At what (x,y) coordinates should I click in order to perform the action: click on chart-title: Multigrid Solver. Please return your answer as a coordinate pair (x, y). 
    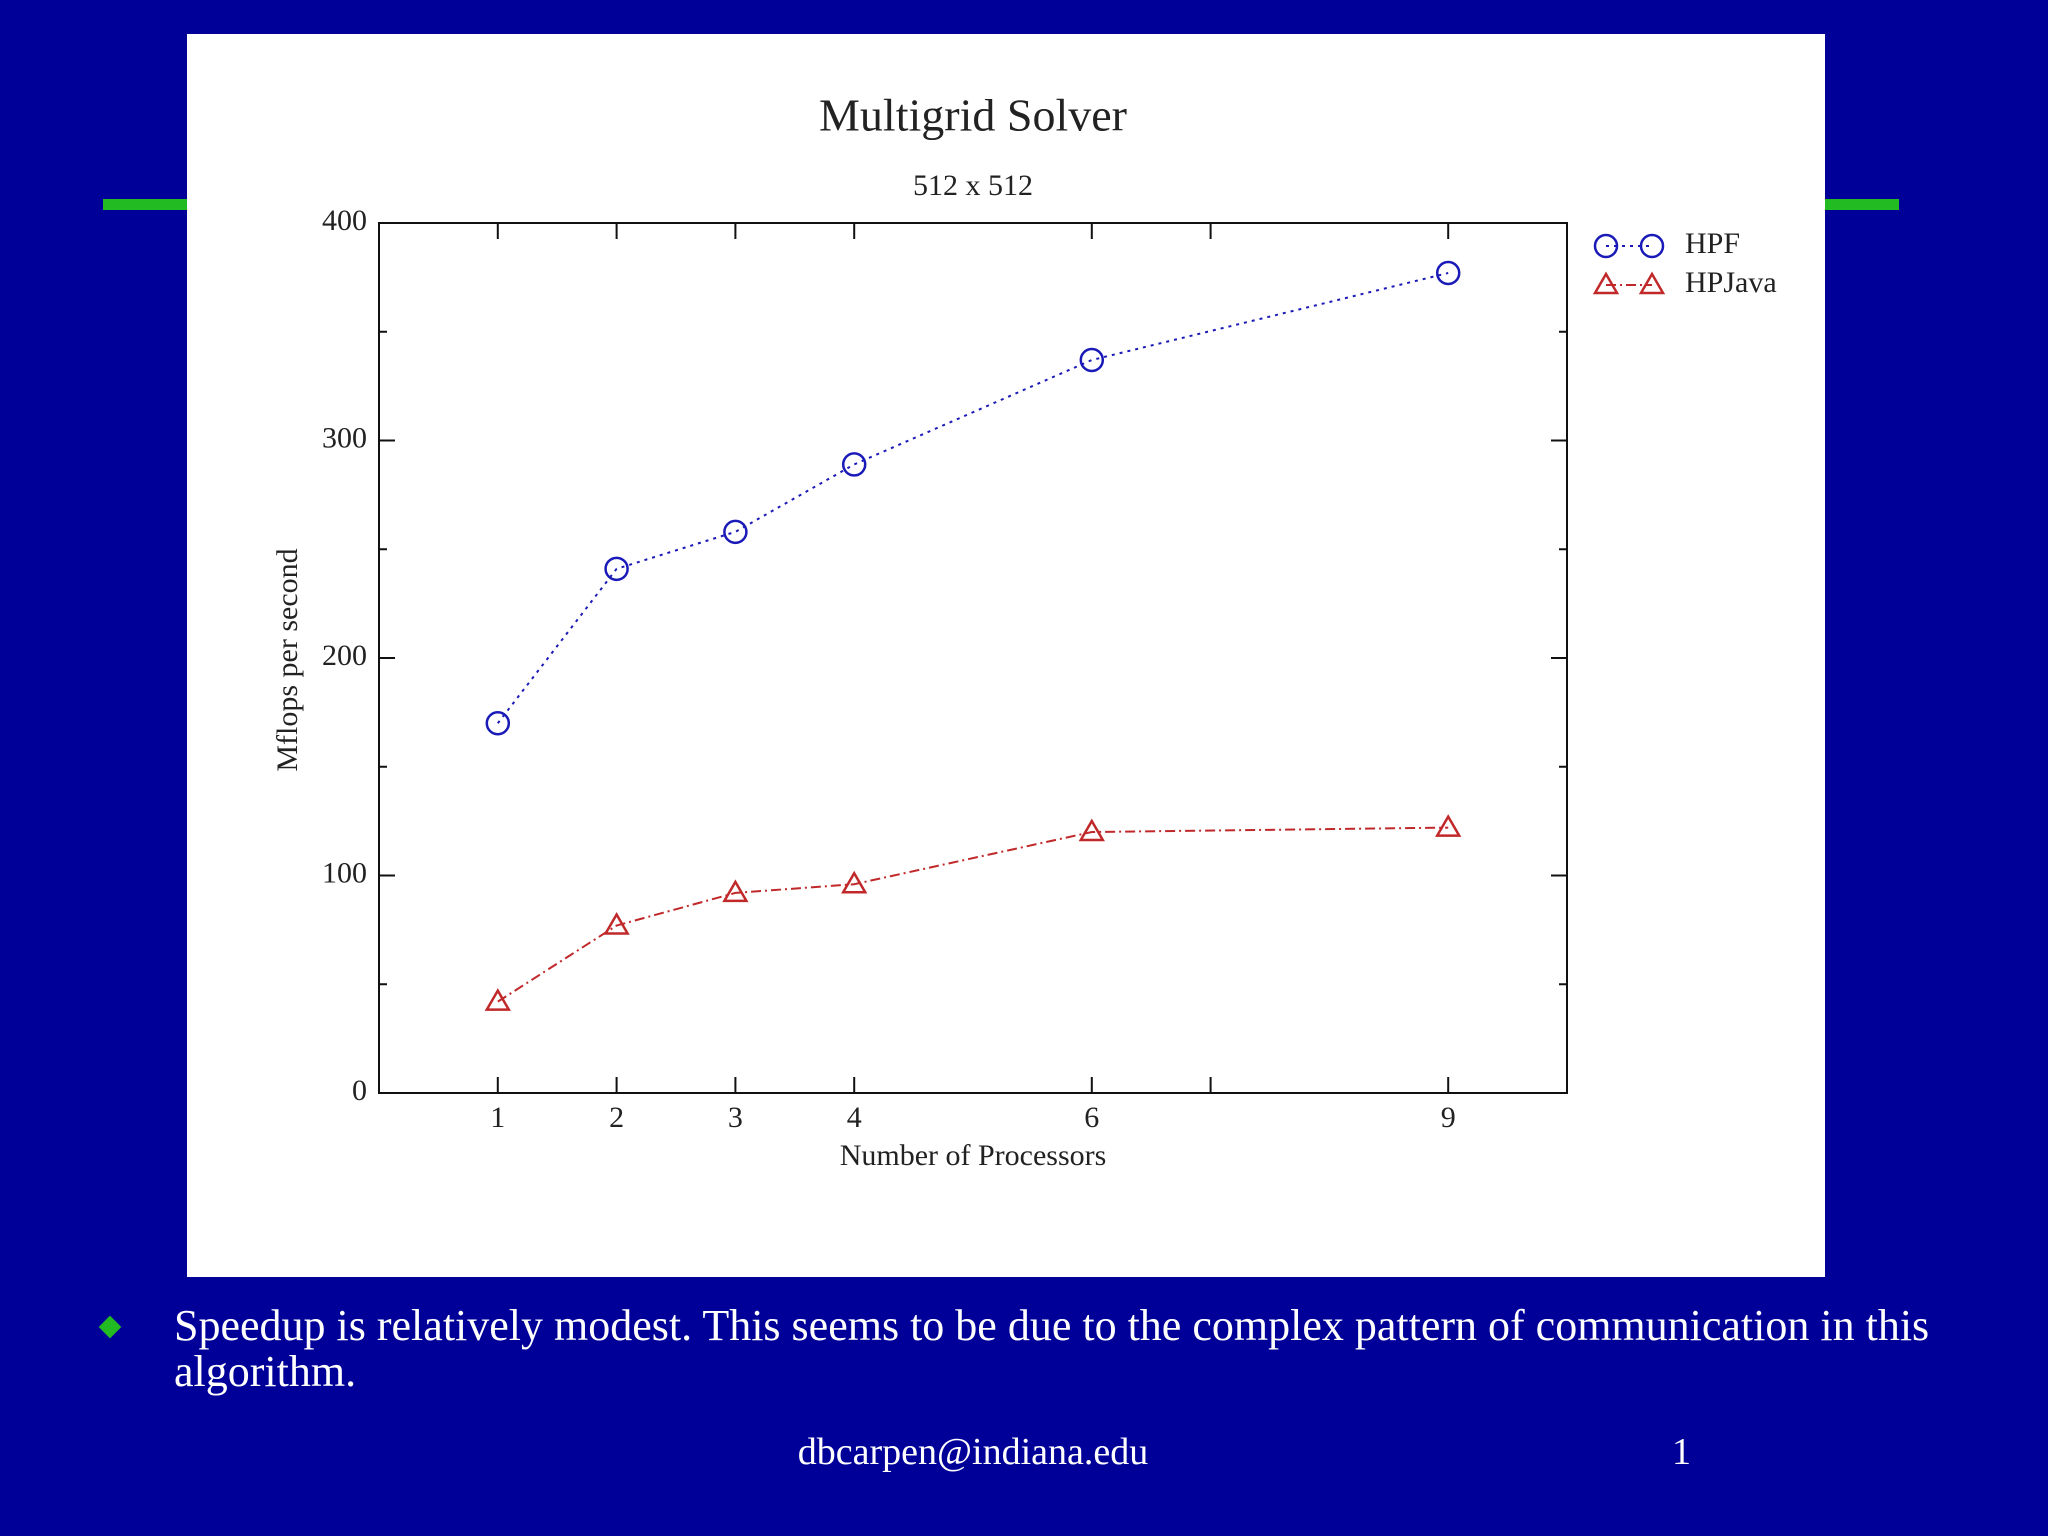
    Looking at the image, I should click on (973, 115).